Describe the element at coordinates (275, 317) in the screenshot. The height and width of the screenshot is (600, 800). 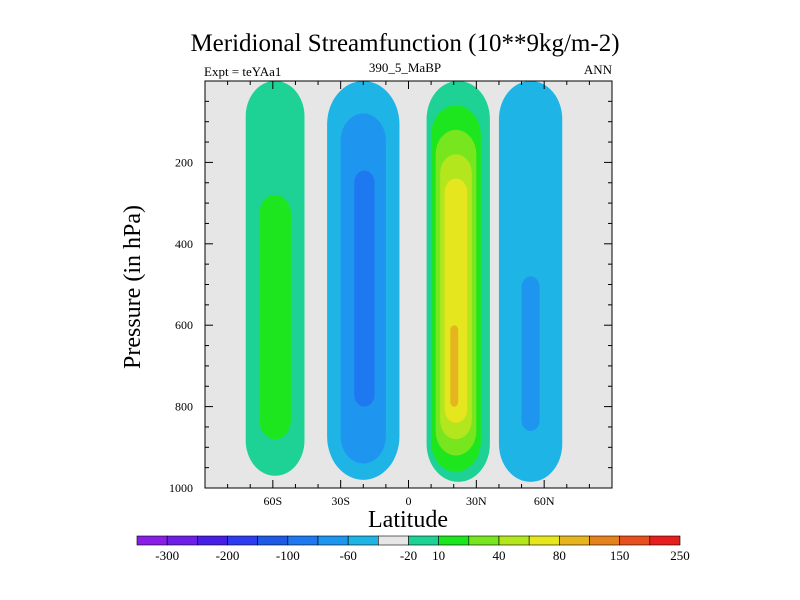
I see `contour-region-sh-ferrel-core` at that location.